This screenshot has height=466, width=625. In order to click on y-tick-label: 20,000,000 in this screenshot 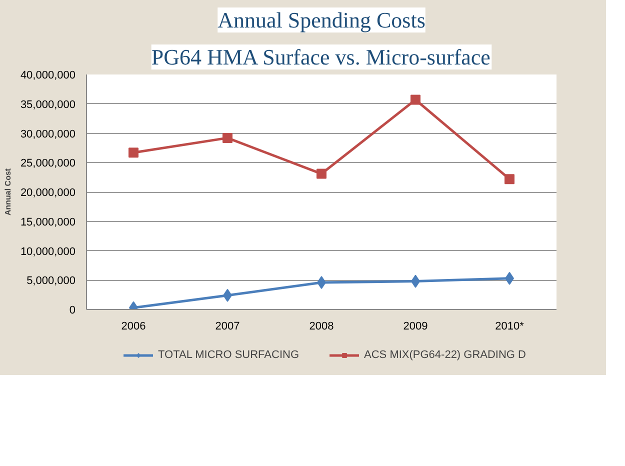, I will do `click(48, 193)`.